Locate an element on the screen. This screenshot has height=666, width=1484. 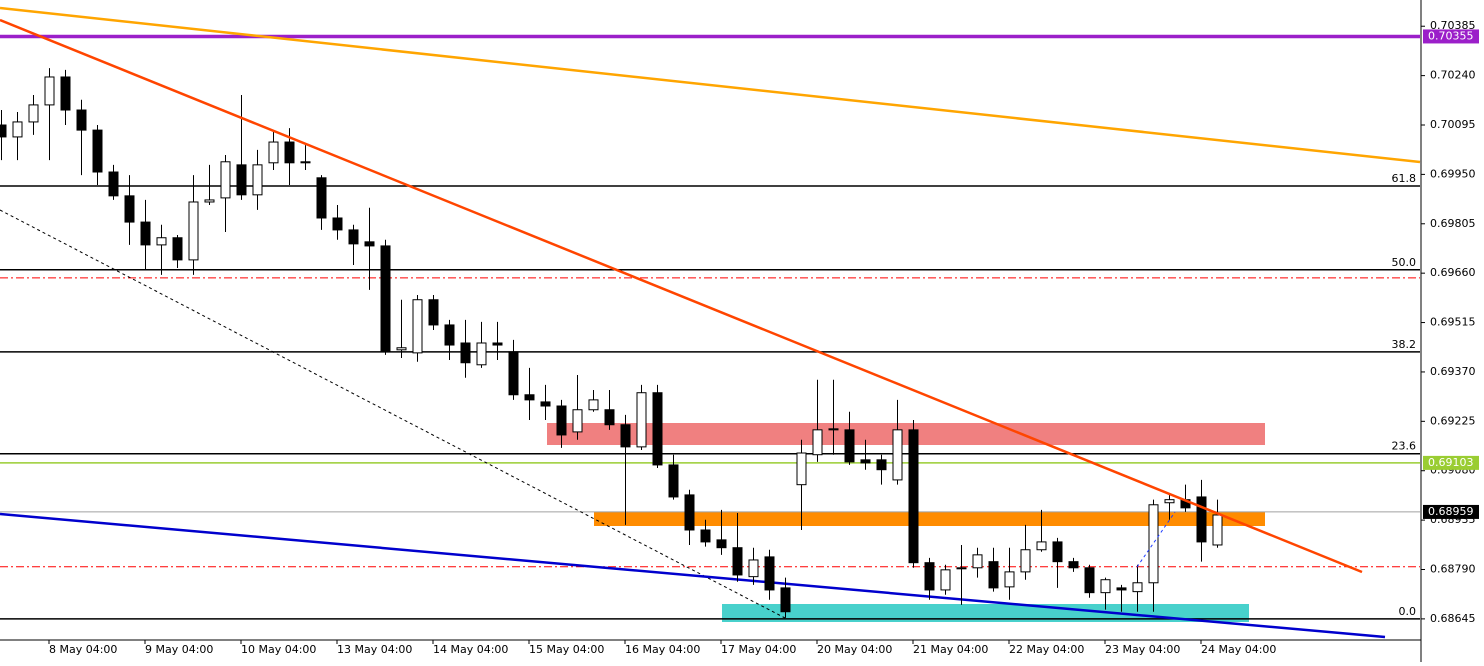
price-tag-label: 0.70355 is located at coordinates (1451, 35).